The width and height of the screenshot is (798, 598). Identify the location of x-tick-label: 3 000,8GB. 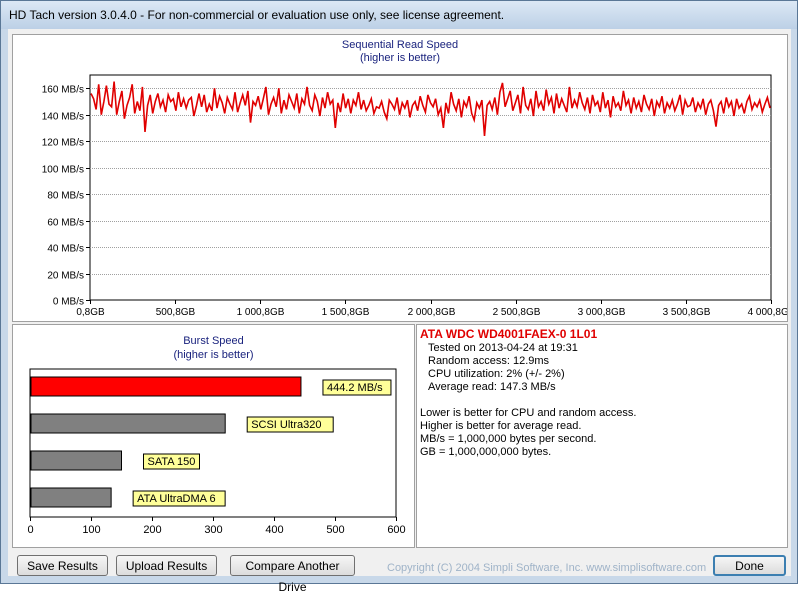
(602, 312).